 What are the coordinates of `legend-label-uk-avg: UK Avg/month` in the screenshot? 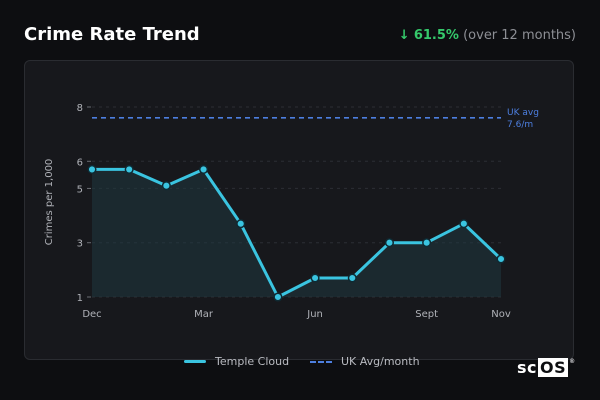 It's located at (380, 361).